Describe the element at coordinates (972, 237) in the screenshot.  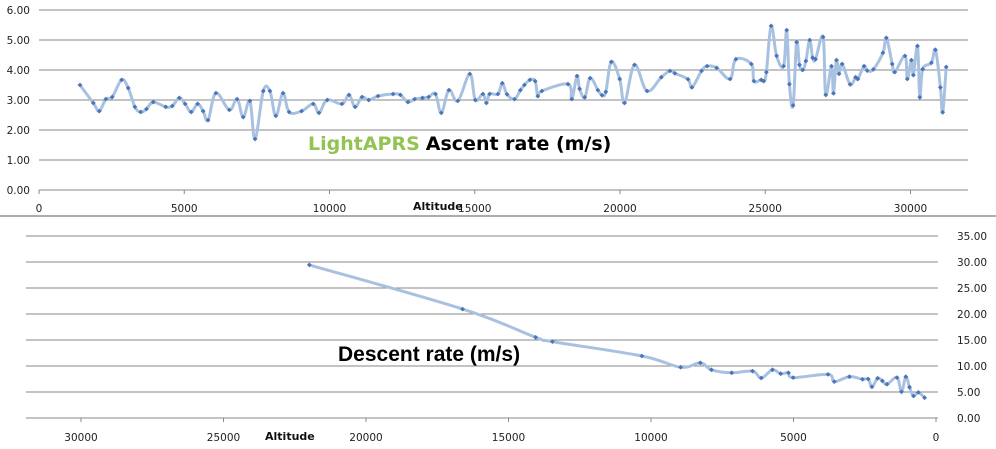
I see `y-tick-label: 35.00` at that location.